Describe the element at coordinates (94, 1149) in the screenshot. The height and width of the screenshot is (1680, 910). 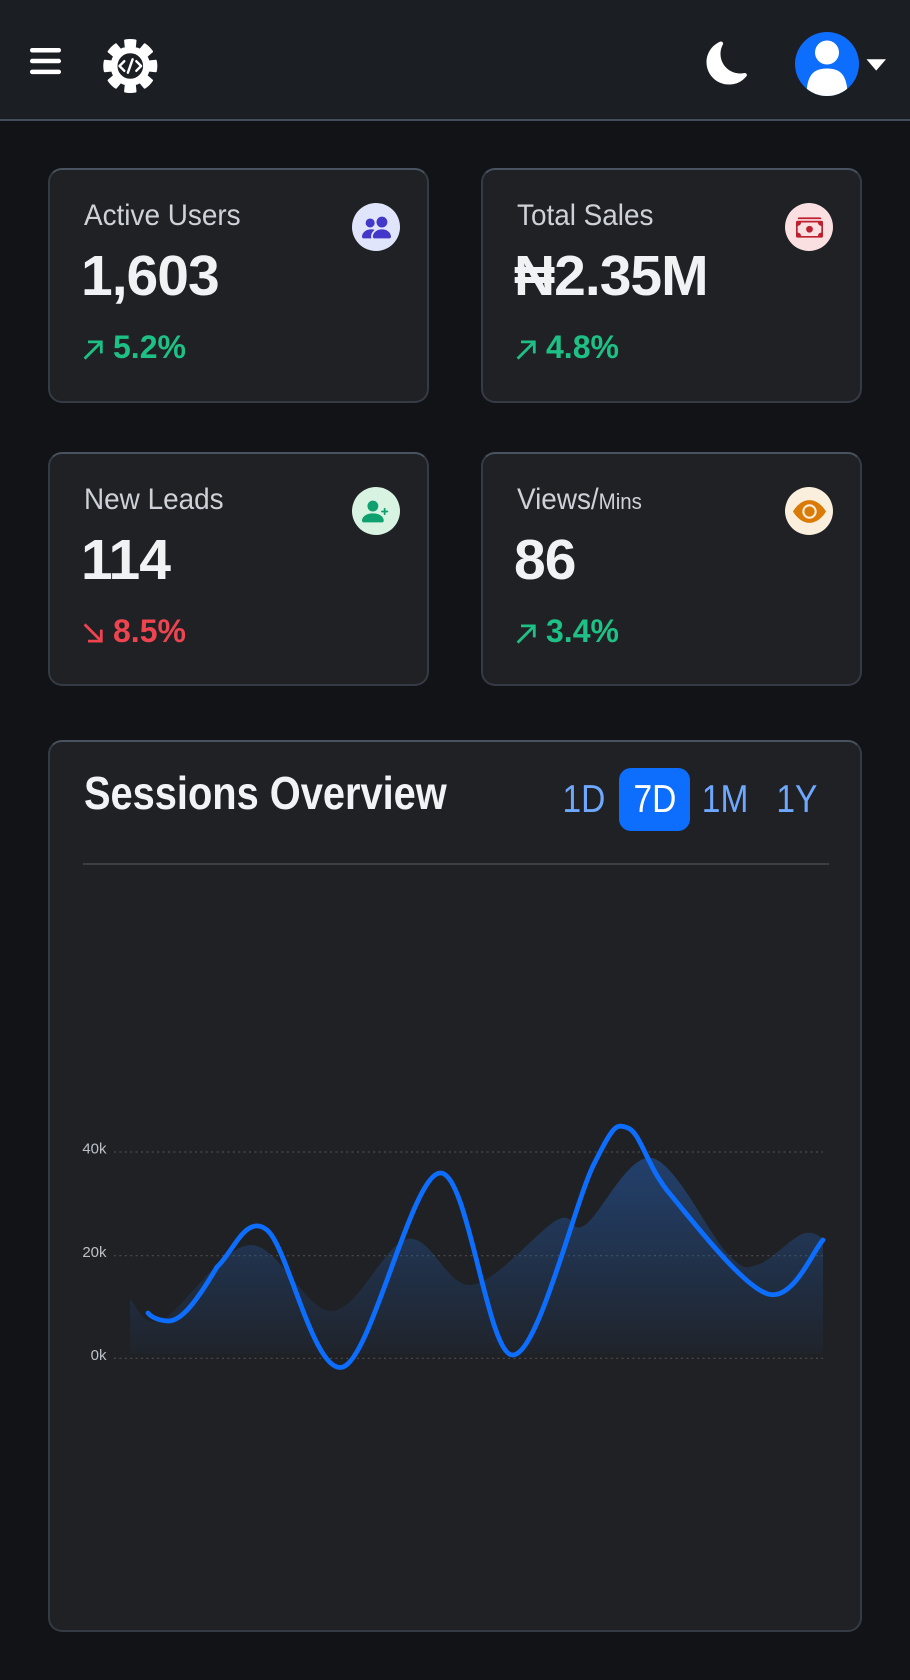
I see `svg-text: 40k` at that location.